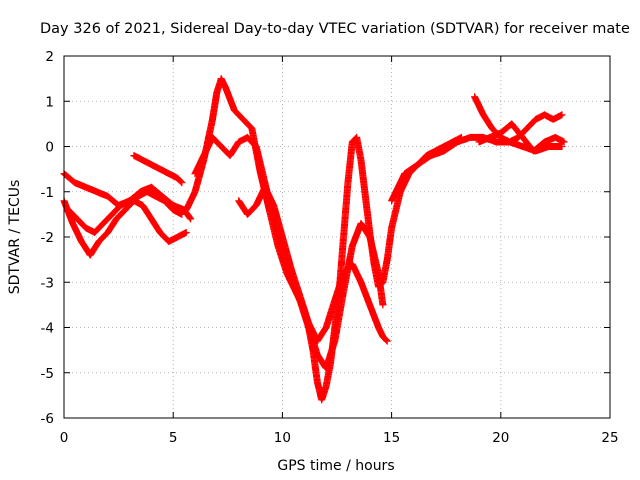  Describe the element at coordinates (47, 193) in the screenshot. I see `y-tick-label: -1` at that location.